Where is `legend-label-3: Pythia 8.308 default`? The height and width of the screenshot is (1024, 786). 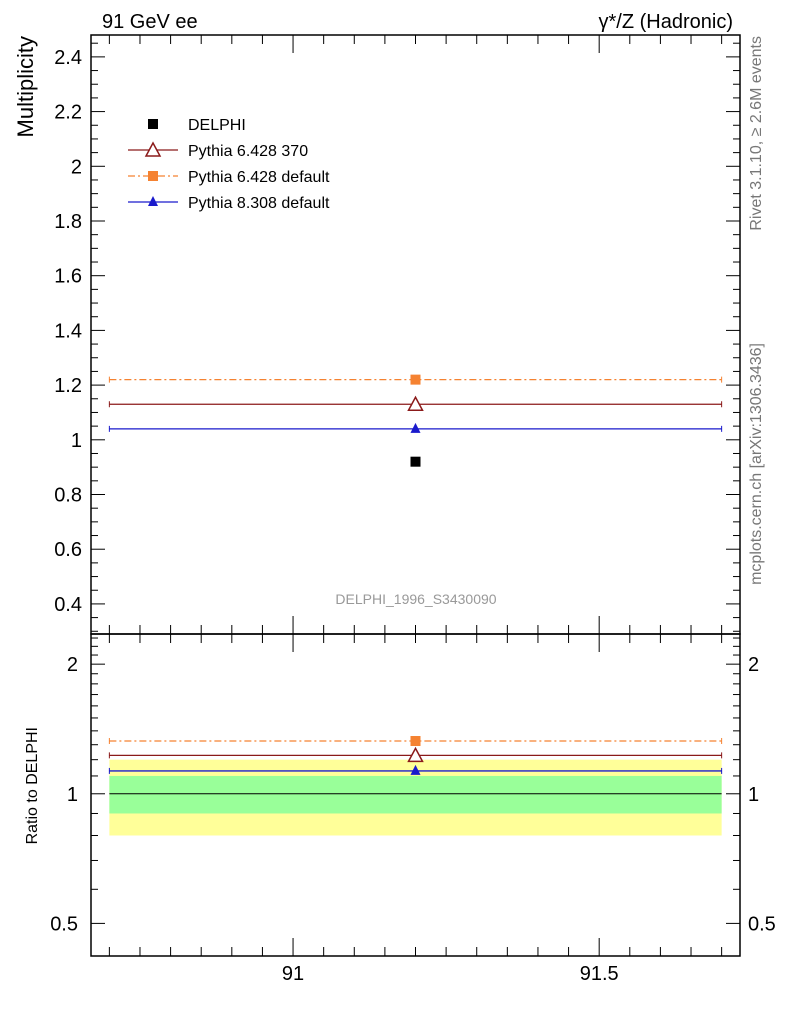
legend-label-3: Pythia 8.308 default is located at coordinates (259, 203).